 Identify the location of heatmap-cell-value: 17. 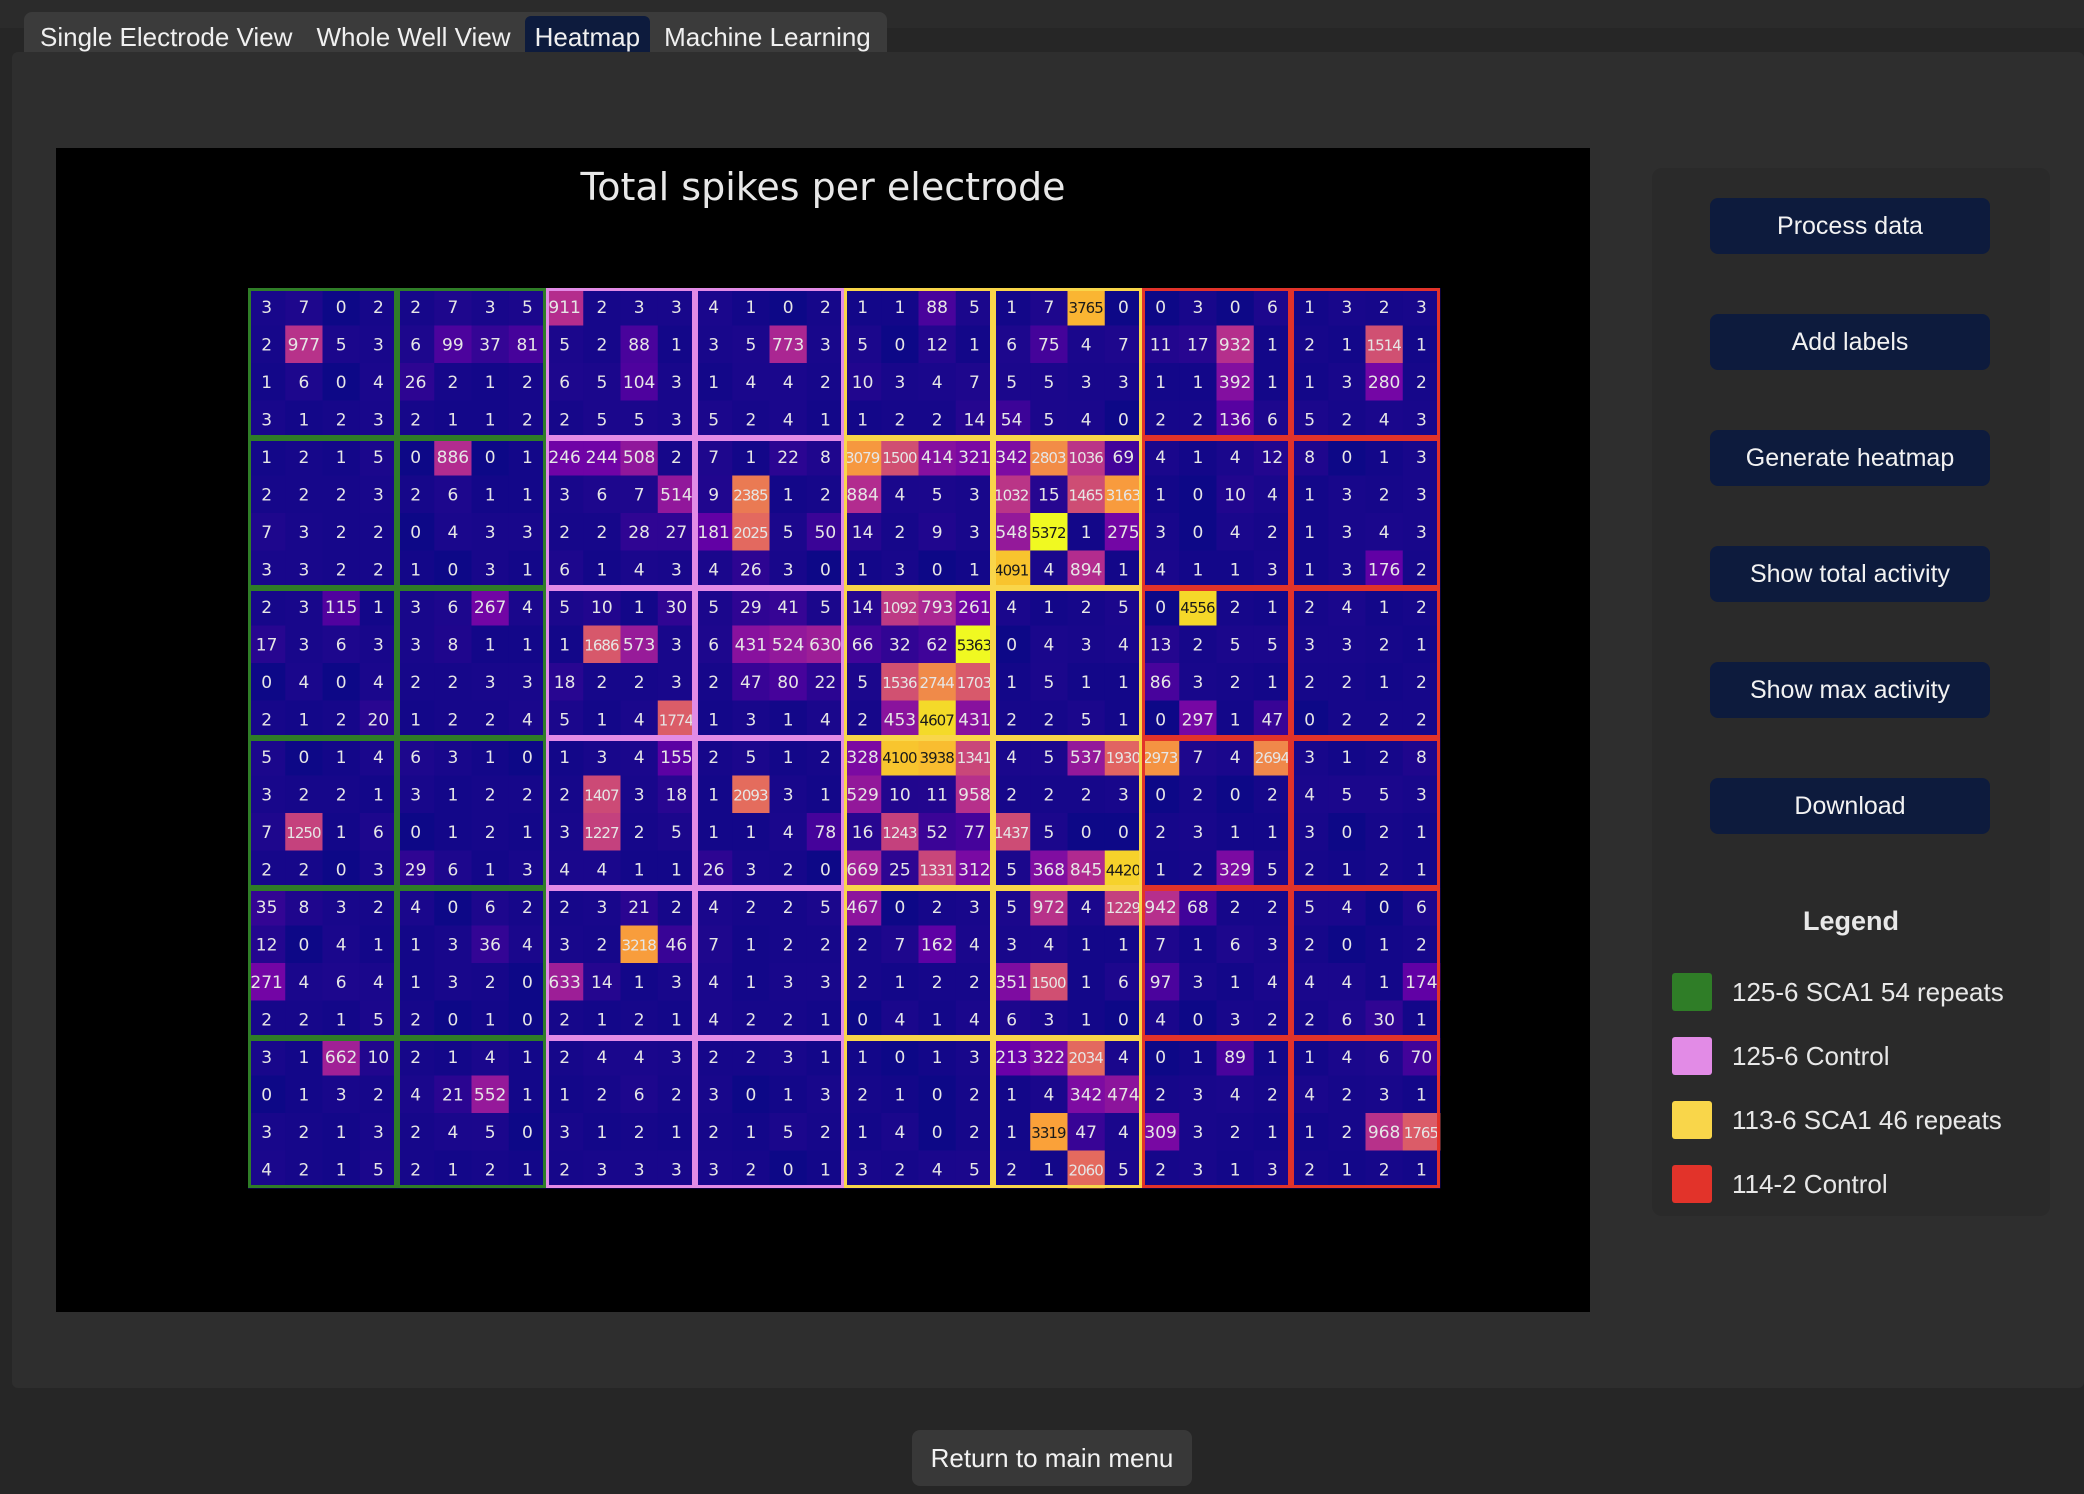
(267, 645).